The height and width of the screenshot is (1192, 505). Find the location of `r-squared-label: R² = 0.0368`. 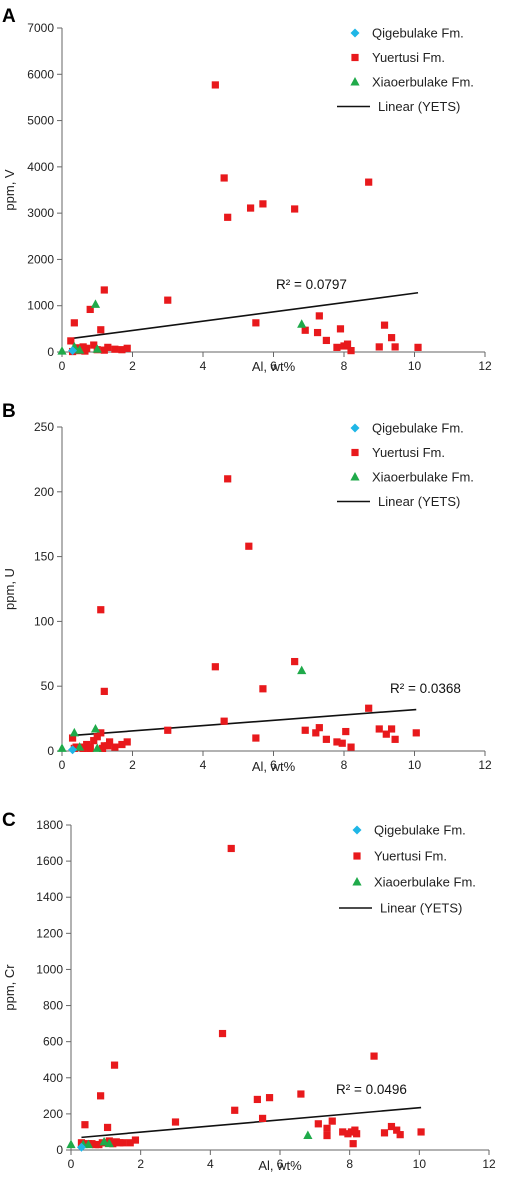

r-squared-label: R² = 0.0368 is located at coordinates (425, 688).